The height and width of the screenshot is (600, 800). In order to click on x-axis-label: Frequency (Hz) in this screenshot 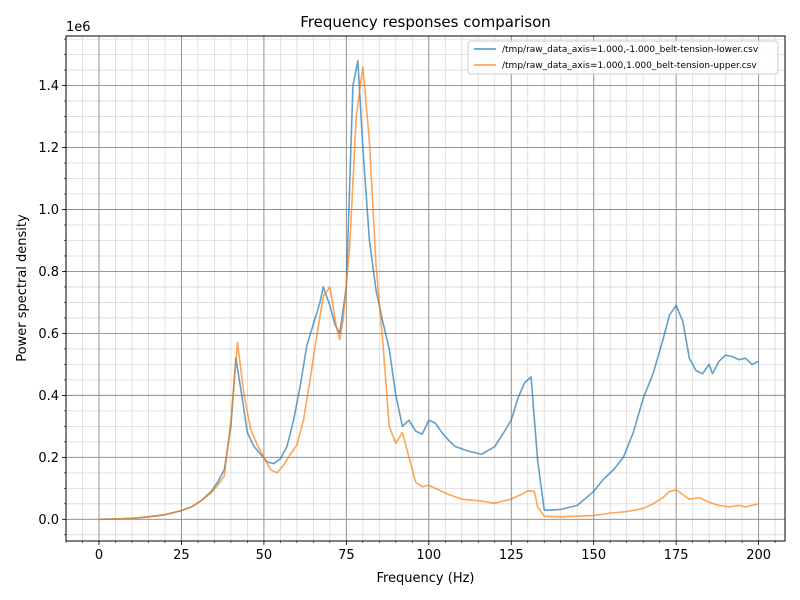, I will do `click(425, 578)`.